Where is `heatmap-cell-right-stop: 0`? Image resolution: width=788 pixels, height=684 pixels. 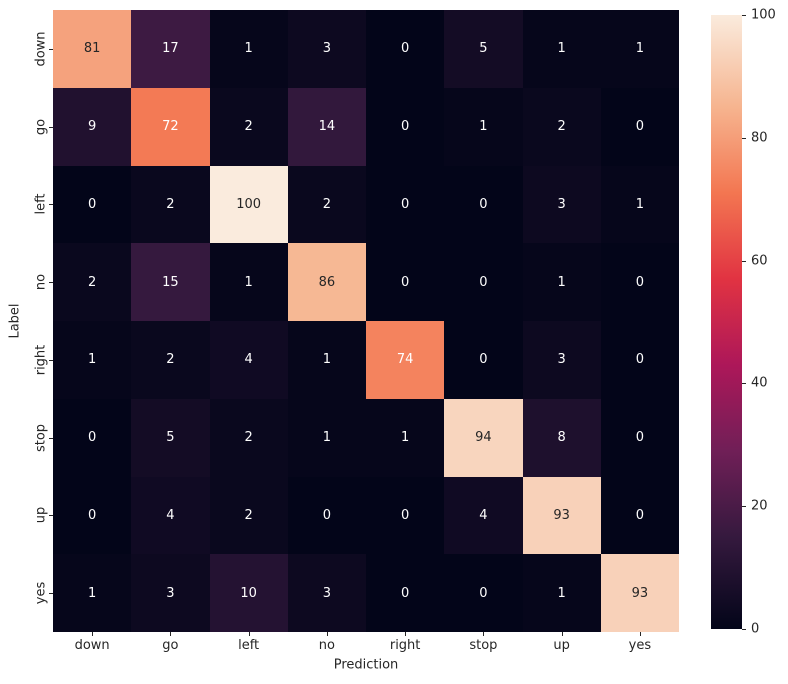 heatmap-cell-right-stop: 0 is located at coordinates (483, 360).